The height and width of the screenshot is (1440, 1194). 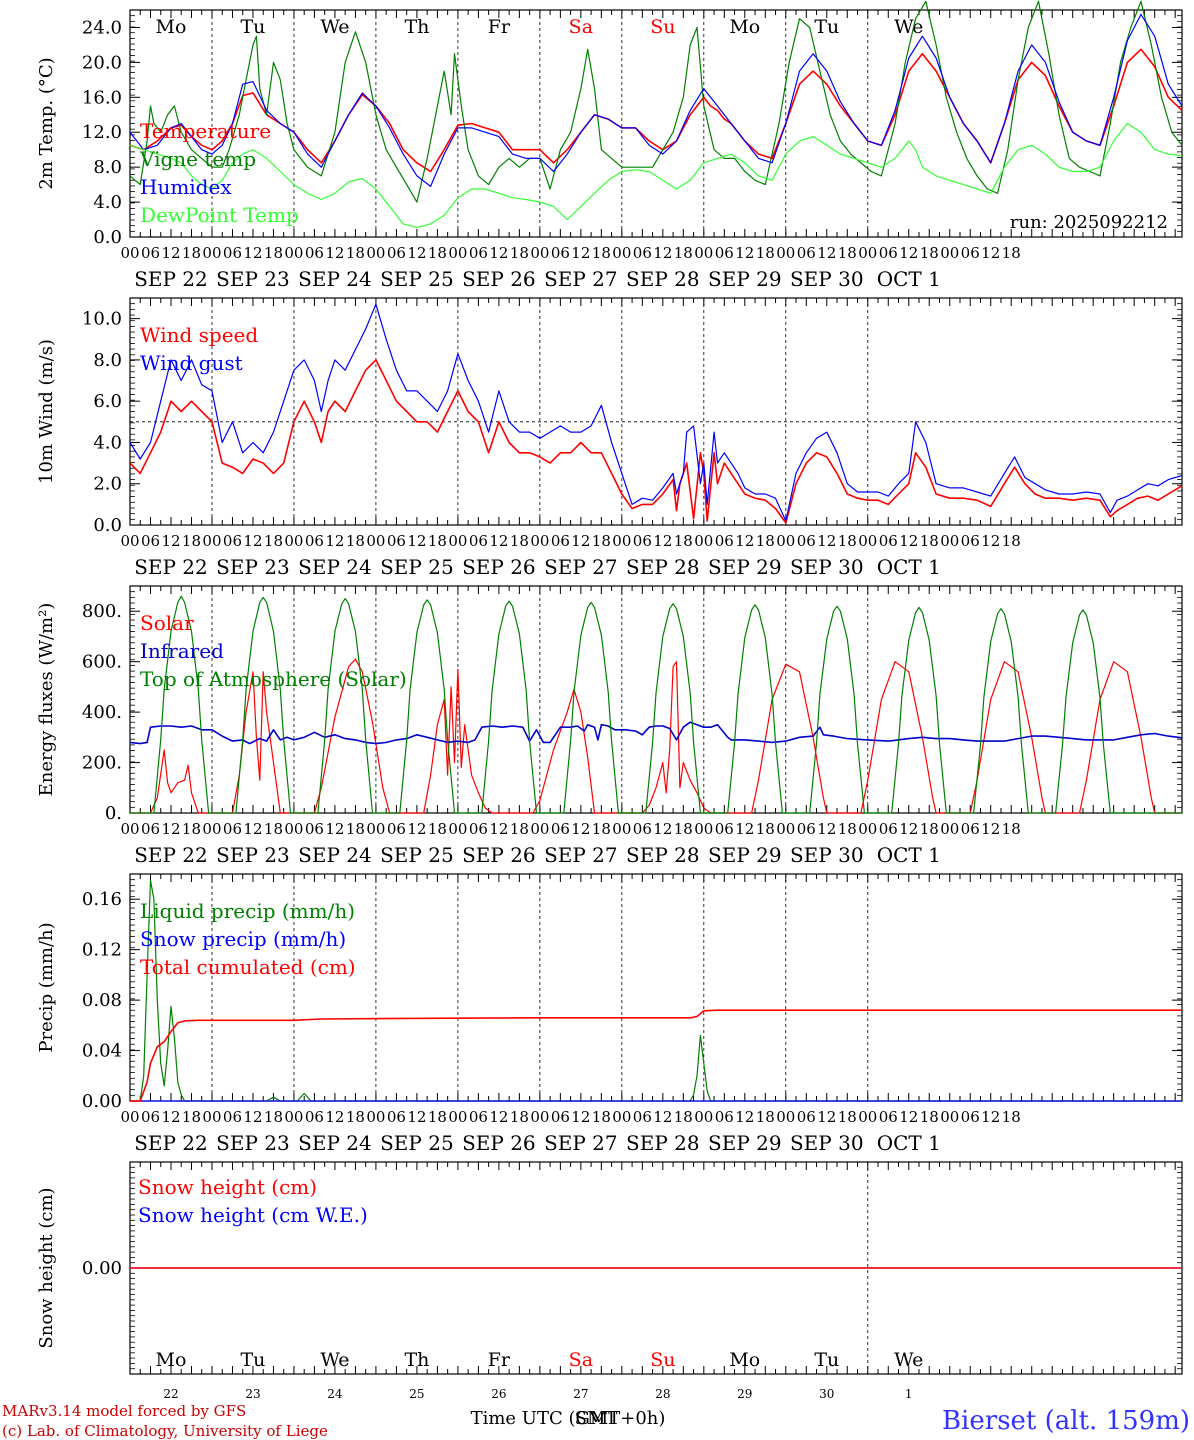 I want to click on day-number-label: 1, so click(x=909, y=1394).